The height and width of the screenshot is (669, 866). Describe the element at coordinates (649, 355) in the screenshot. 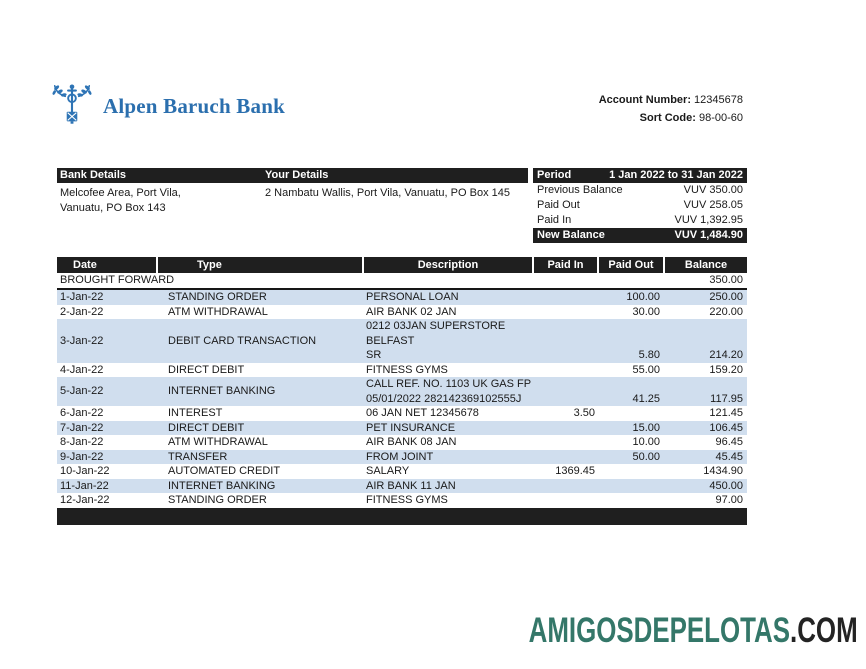

I see `cell-paid-out: 5.80` at that location.